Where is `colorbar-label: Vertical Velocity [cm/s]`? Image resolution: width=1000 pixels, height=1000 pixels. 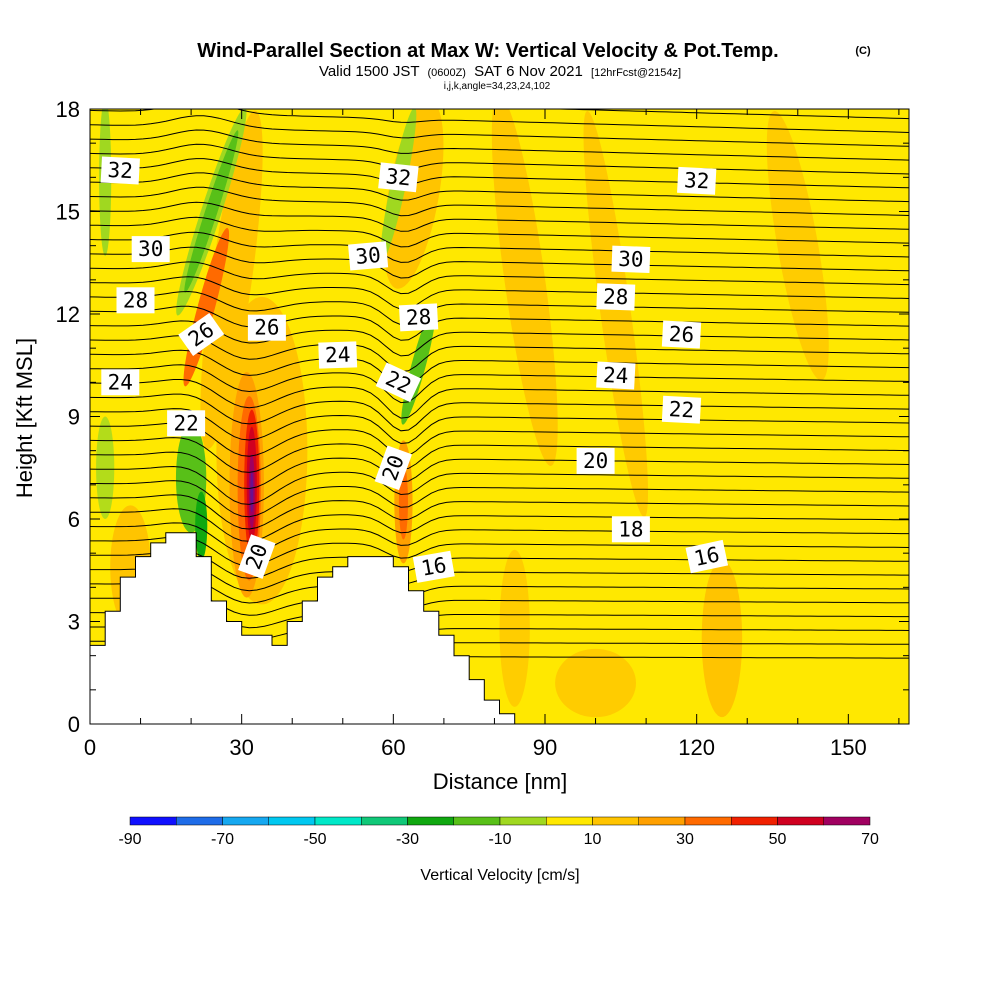
colorbar-label: Vertical Velocity [cm/s] is located at coordinates (499, 875).